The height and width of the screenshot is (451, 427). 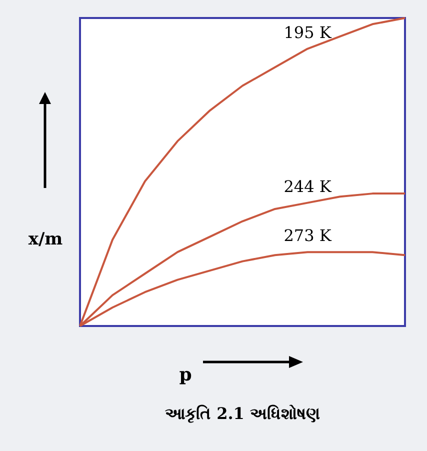 What do you see at coordinates (45, 240) in the screenshot?
I see `y-axis-title: x/m` at bounding box center [45, 240].